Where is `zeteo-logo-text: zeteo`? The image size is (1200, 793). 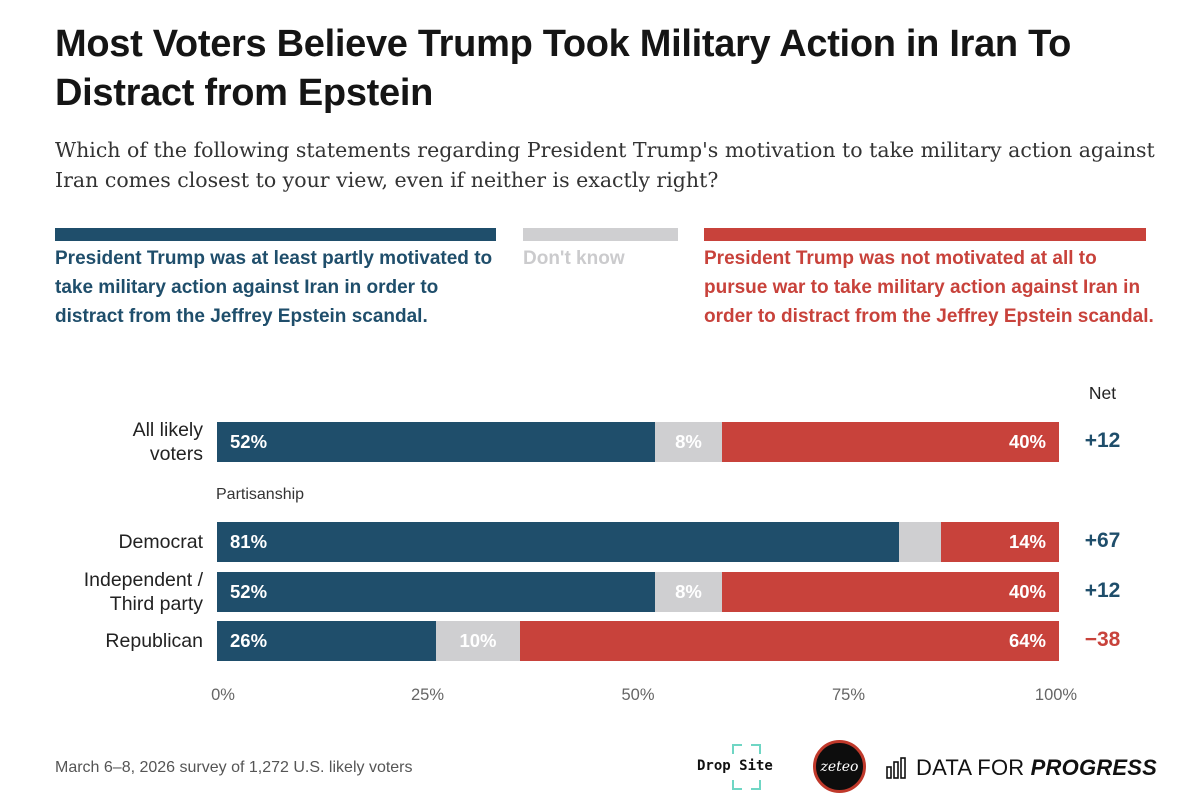 zeteo-logo-text: zeteo is located at coordinates (839, 766).